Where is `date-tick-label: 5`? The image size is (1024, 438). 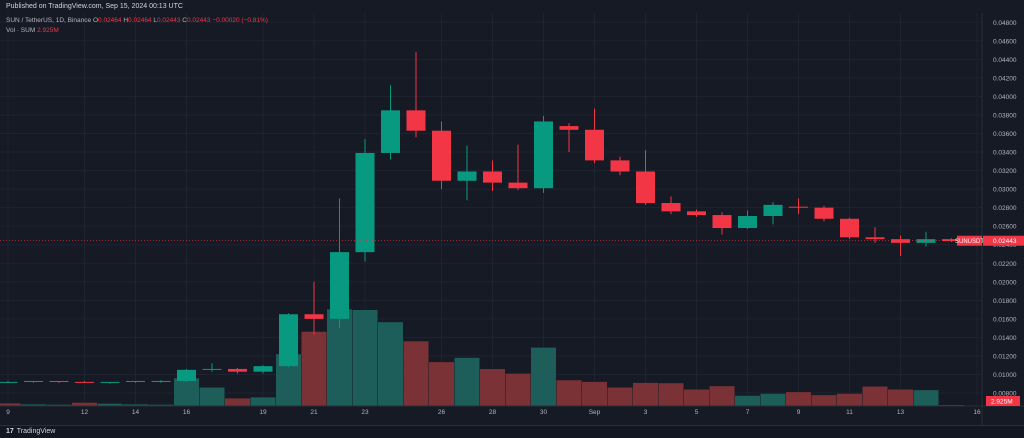
date-tick-label: 5 is located at coordinates (697, 412).